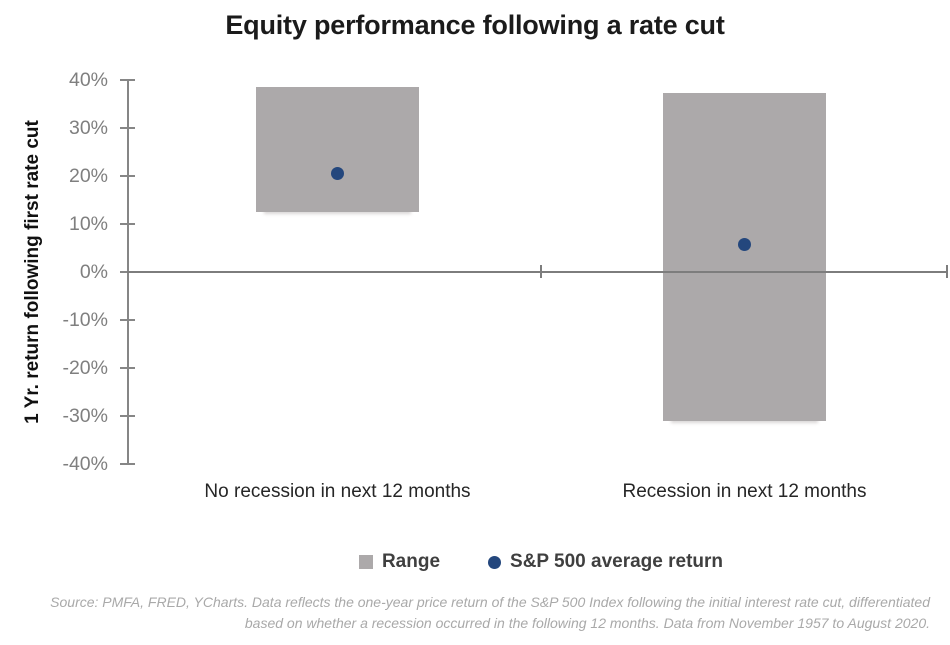  Describe the element at coordinates (88, 176) in the screenshot. I see `y-tick-label: 20%` at that location.